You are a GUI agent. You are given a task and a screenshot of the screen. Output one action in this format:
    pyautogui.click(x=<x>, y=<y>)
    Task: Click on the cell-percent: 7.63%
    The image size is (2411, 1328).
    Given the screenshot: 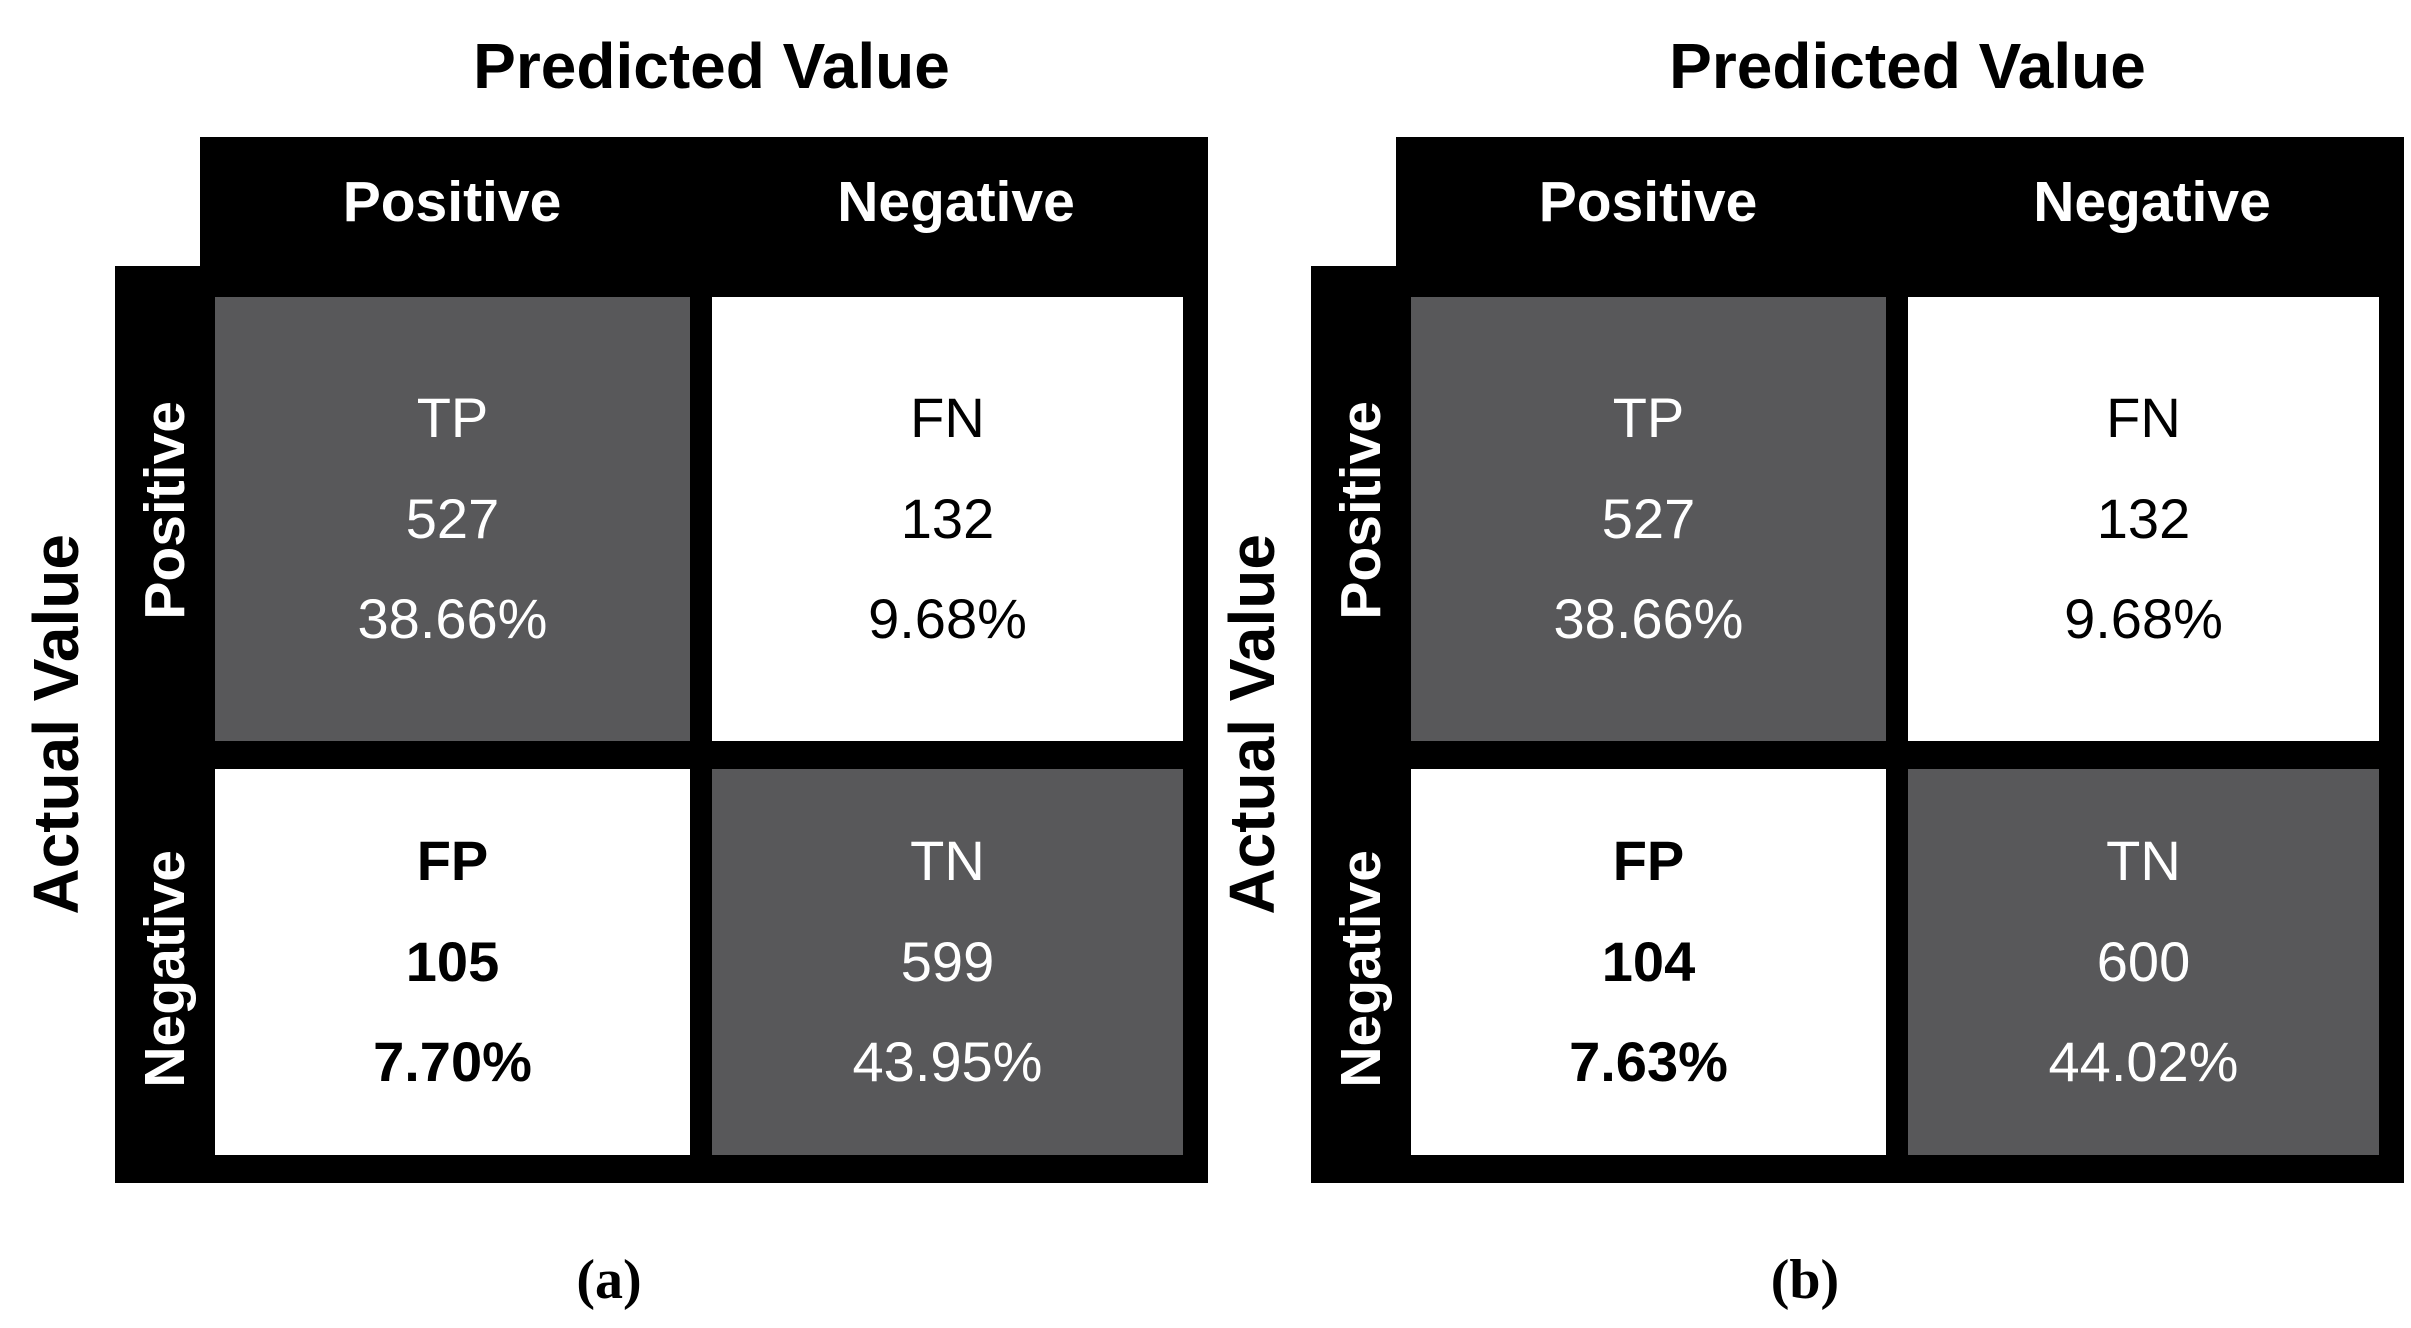 What is the action you would take?
    pyautogui.click(x=1648, y=1062)
    